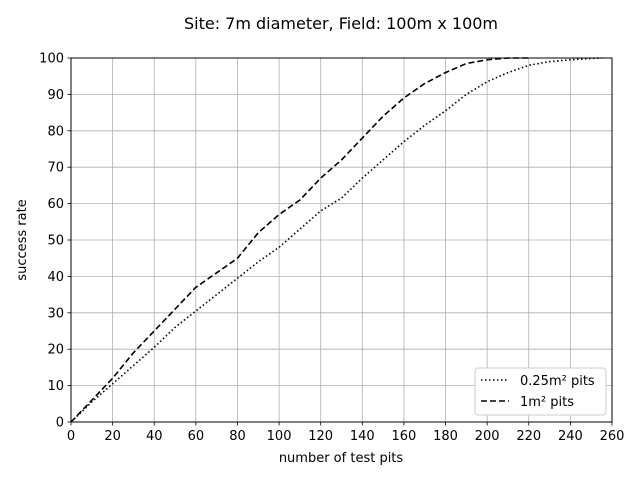 The image size is (640, 480). Describe the element at coordinates (71, 436) in the screenshot. I see `x-tick-label: 0` at that location.